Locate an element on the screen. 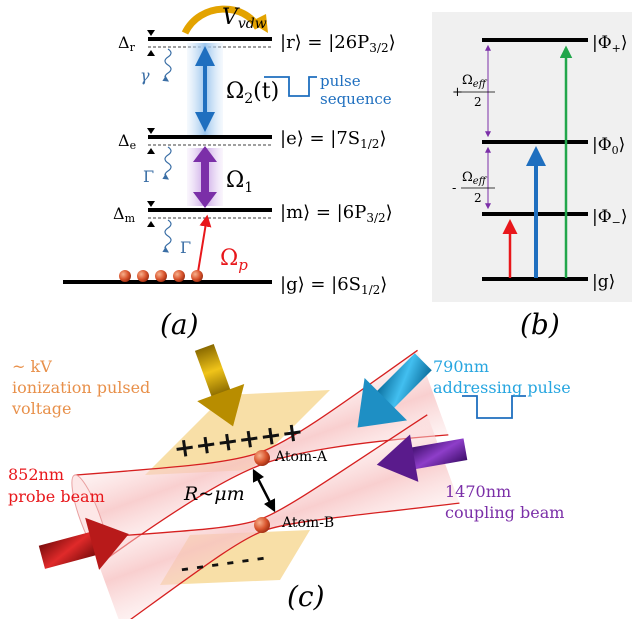  denominator-plus: 2 is located at coordinates (478, 102).